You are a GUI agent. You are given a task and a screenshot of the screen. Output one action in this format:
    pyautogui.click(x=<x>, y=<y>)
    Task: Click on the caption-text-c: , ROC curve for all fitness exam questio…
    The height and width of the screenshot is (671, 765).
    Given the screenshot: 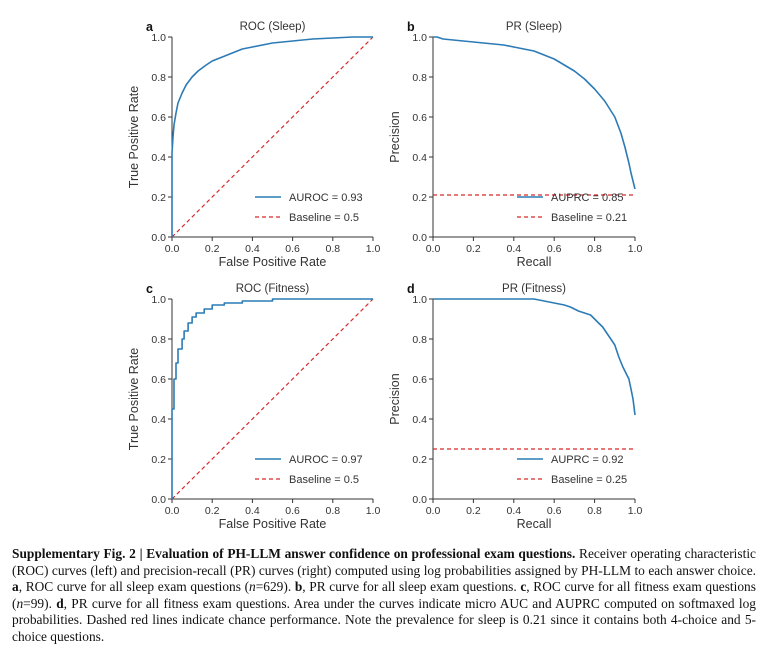 What is the action you would take?
    pyautogui.click(x=384, y=595)
    